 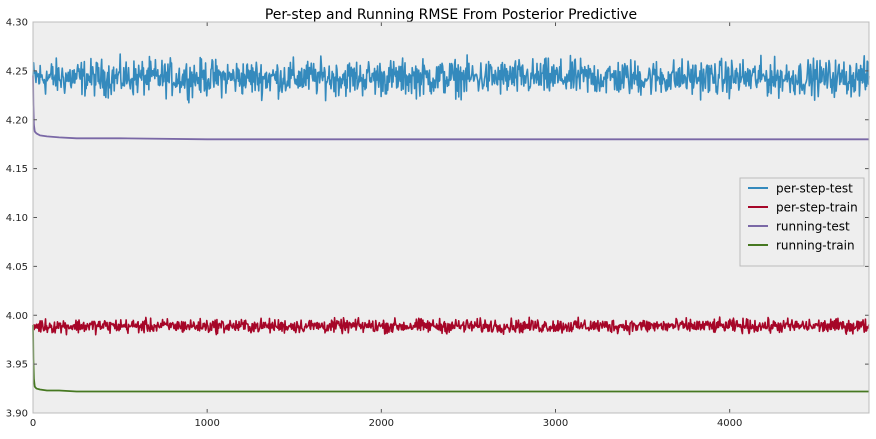 What do you see at coordinates (817, 208) in the screenshot?
I see `legend-label-per-step-train: per-step-train` at bounding box center [817, 208].